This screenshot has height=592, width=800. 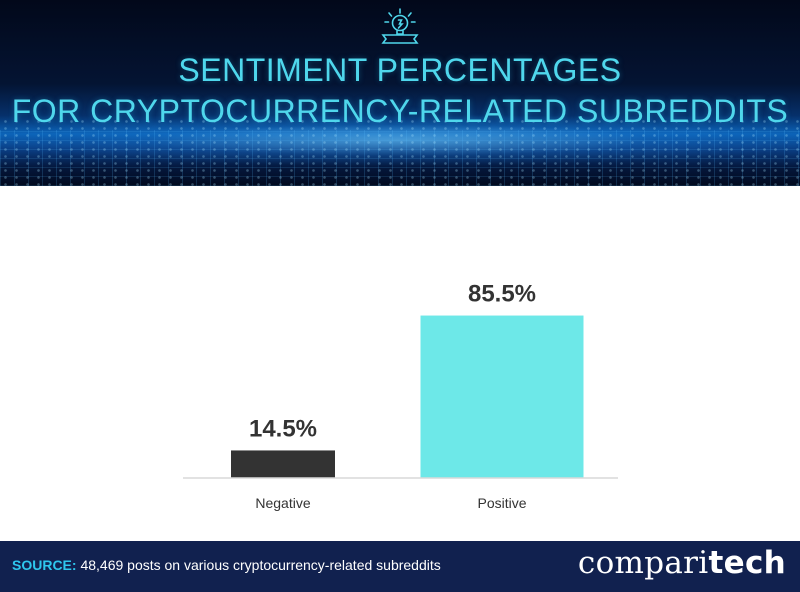 What do you see at coordinates (400, 70) in the screenshot?
I see `chart-title-line-1: SENTIMENT PERCENTAGES` at bounding box center [400, 70].